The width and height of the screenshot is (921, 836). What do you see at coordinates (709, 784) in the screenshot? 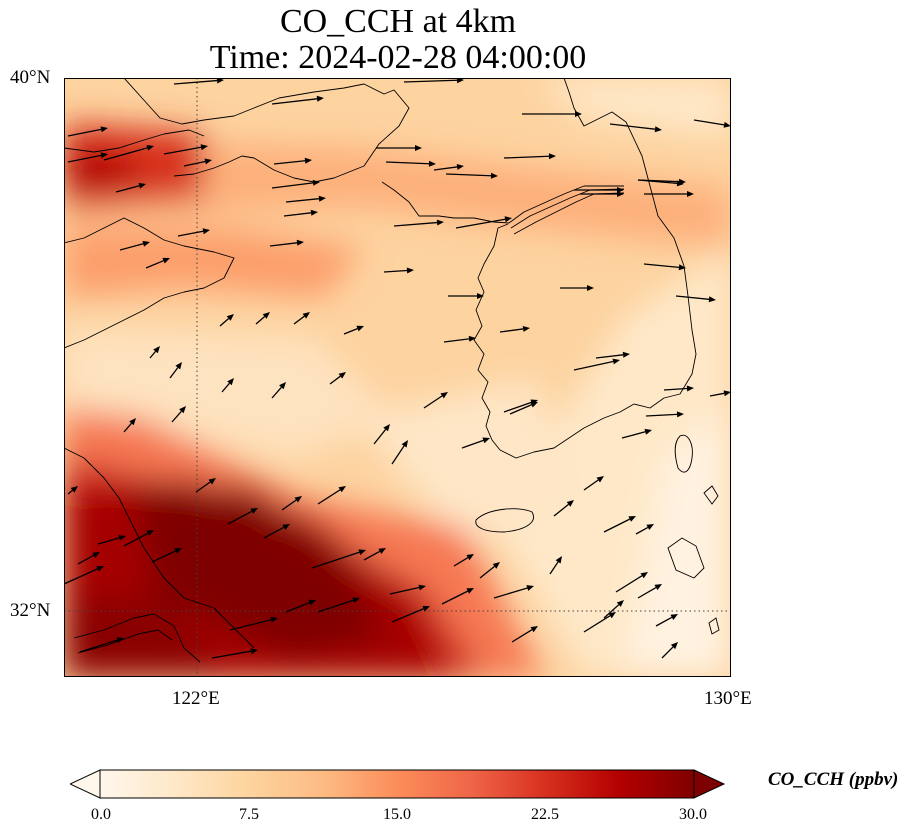
I see `colorbar-extend-max` at bounding box center [709, 784].